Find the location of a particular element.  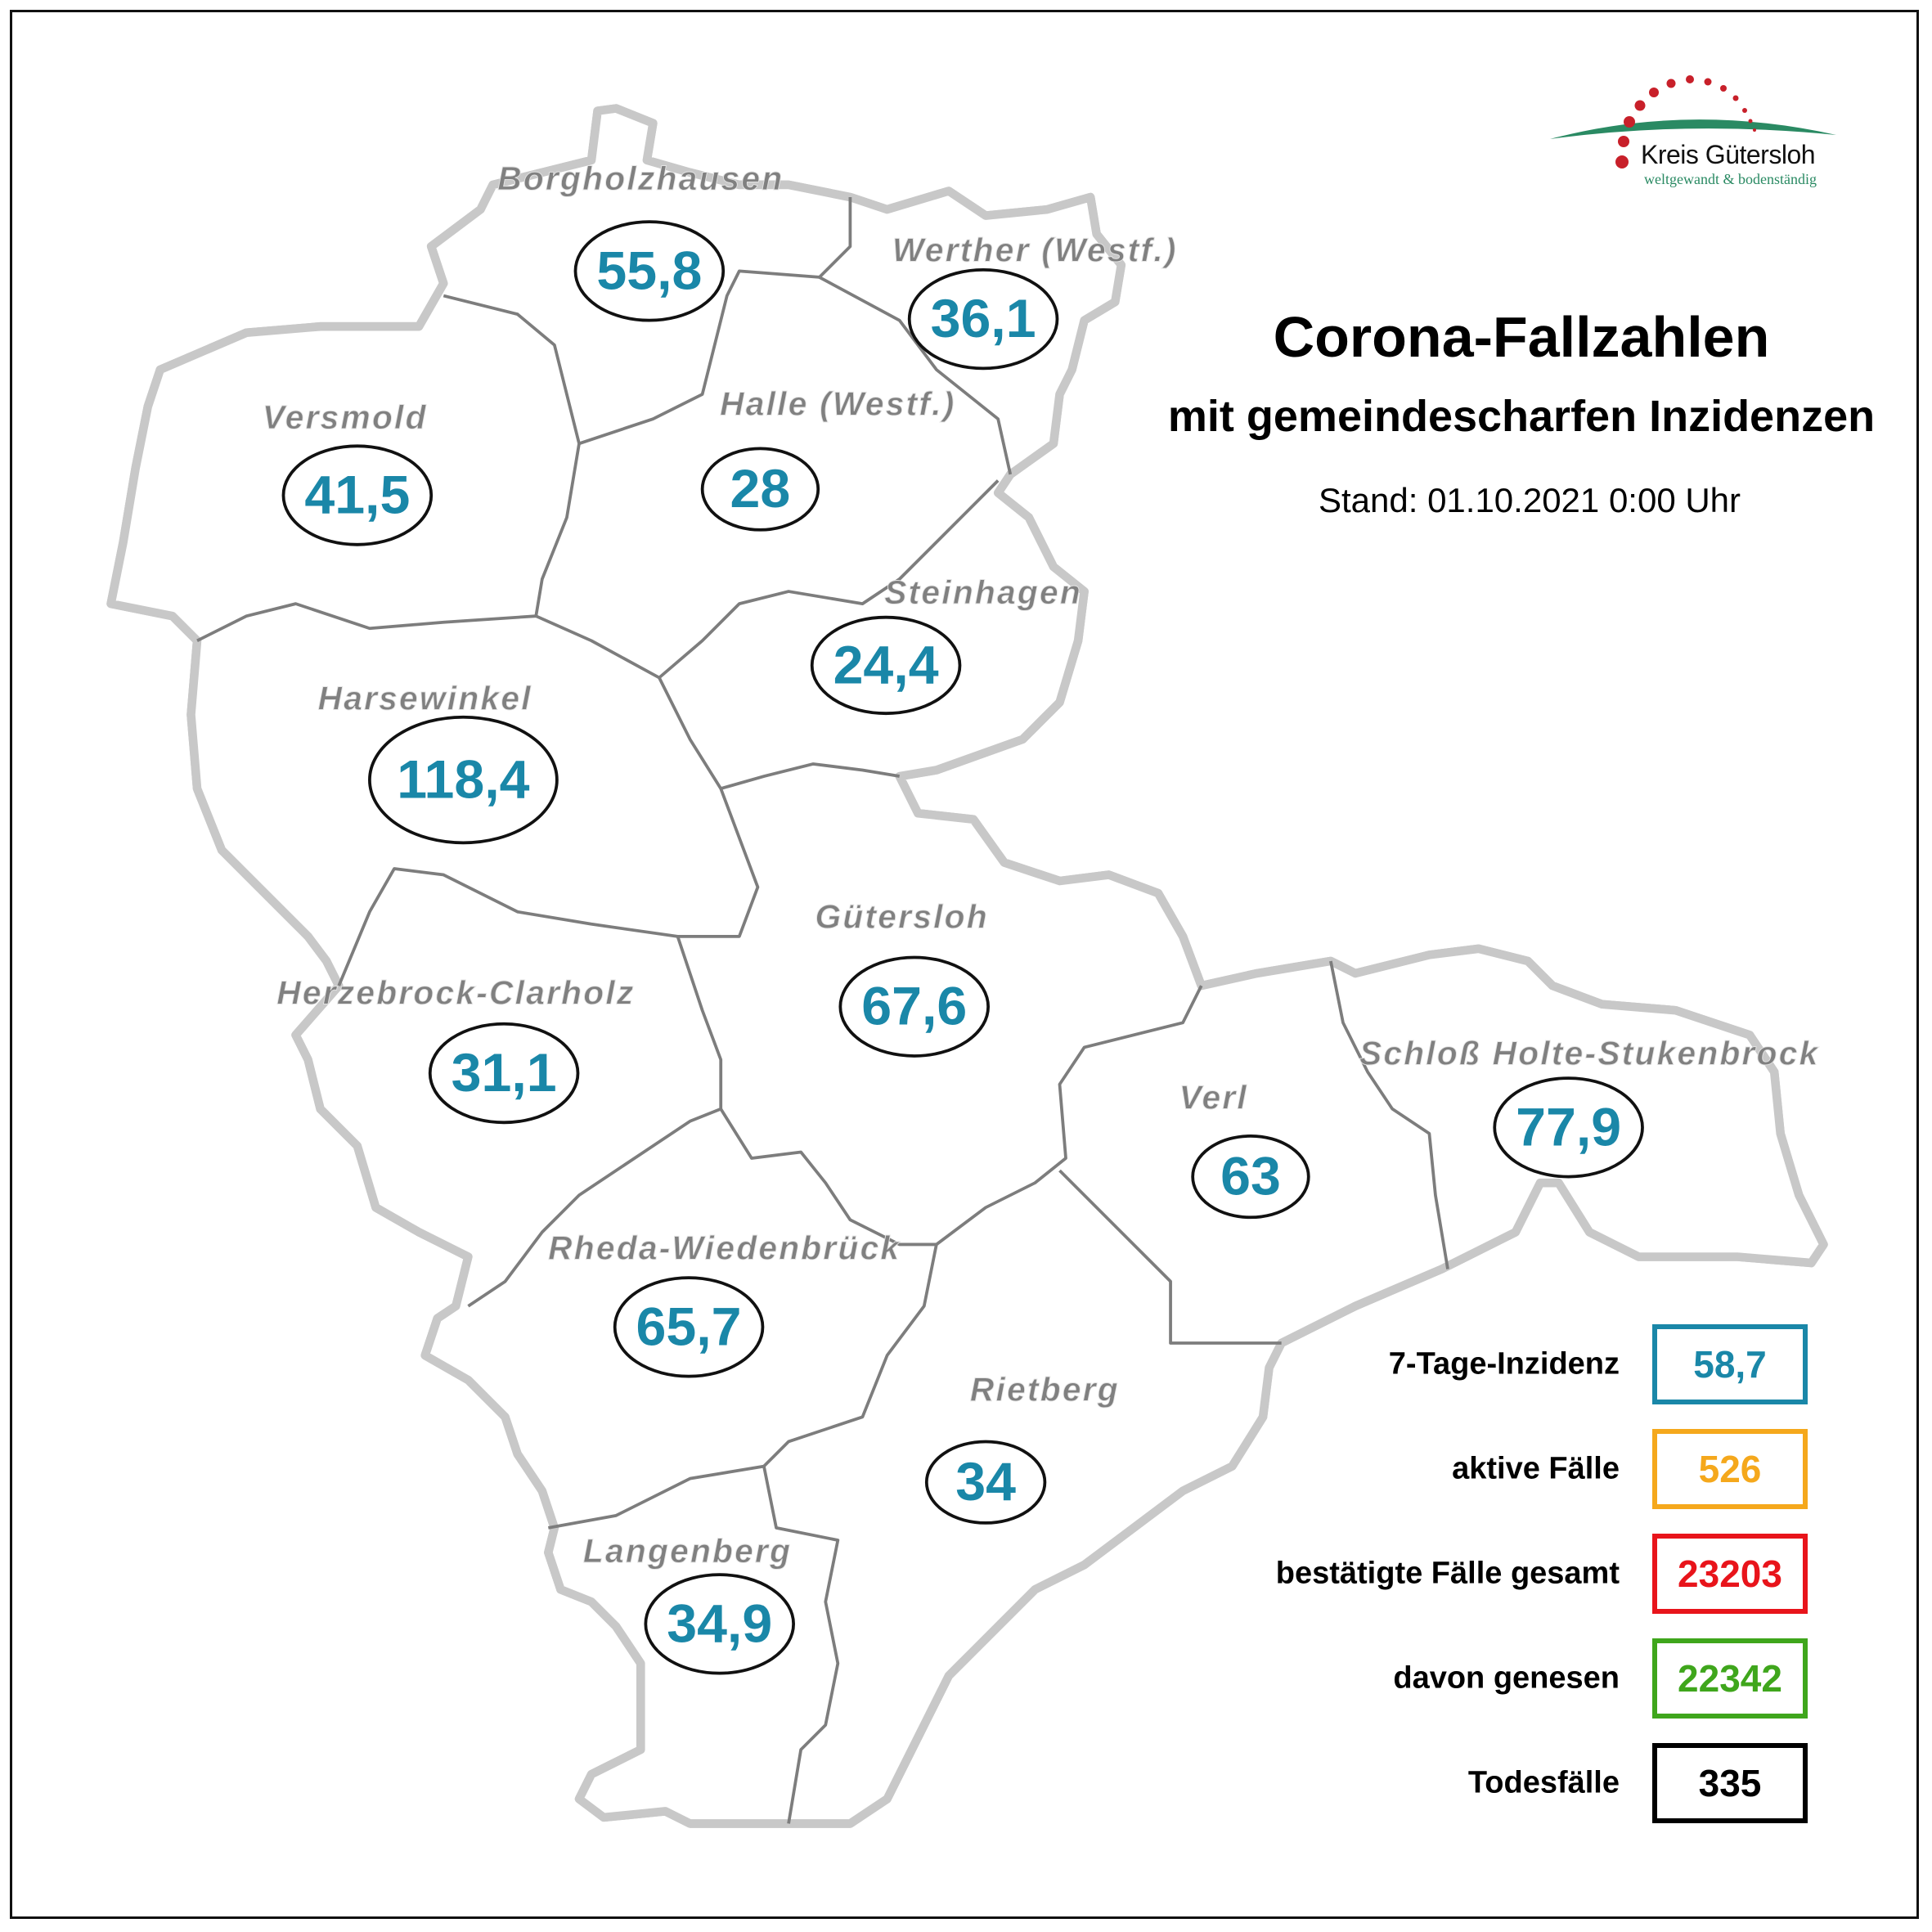

region-name: Rheda-Wiedenbrück is located at coordinates (724, 1248).